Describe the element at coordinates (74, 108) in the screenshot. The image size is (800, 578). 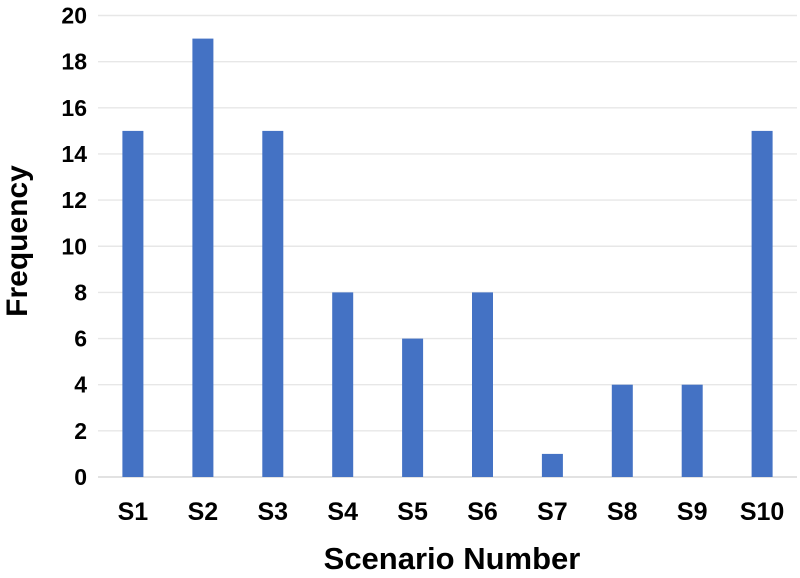
I see `y-tick-label-16: 16` at that location.